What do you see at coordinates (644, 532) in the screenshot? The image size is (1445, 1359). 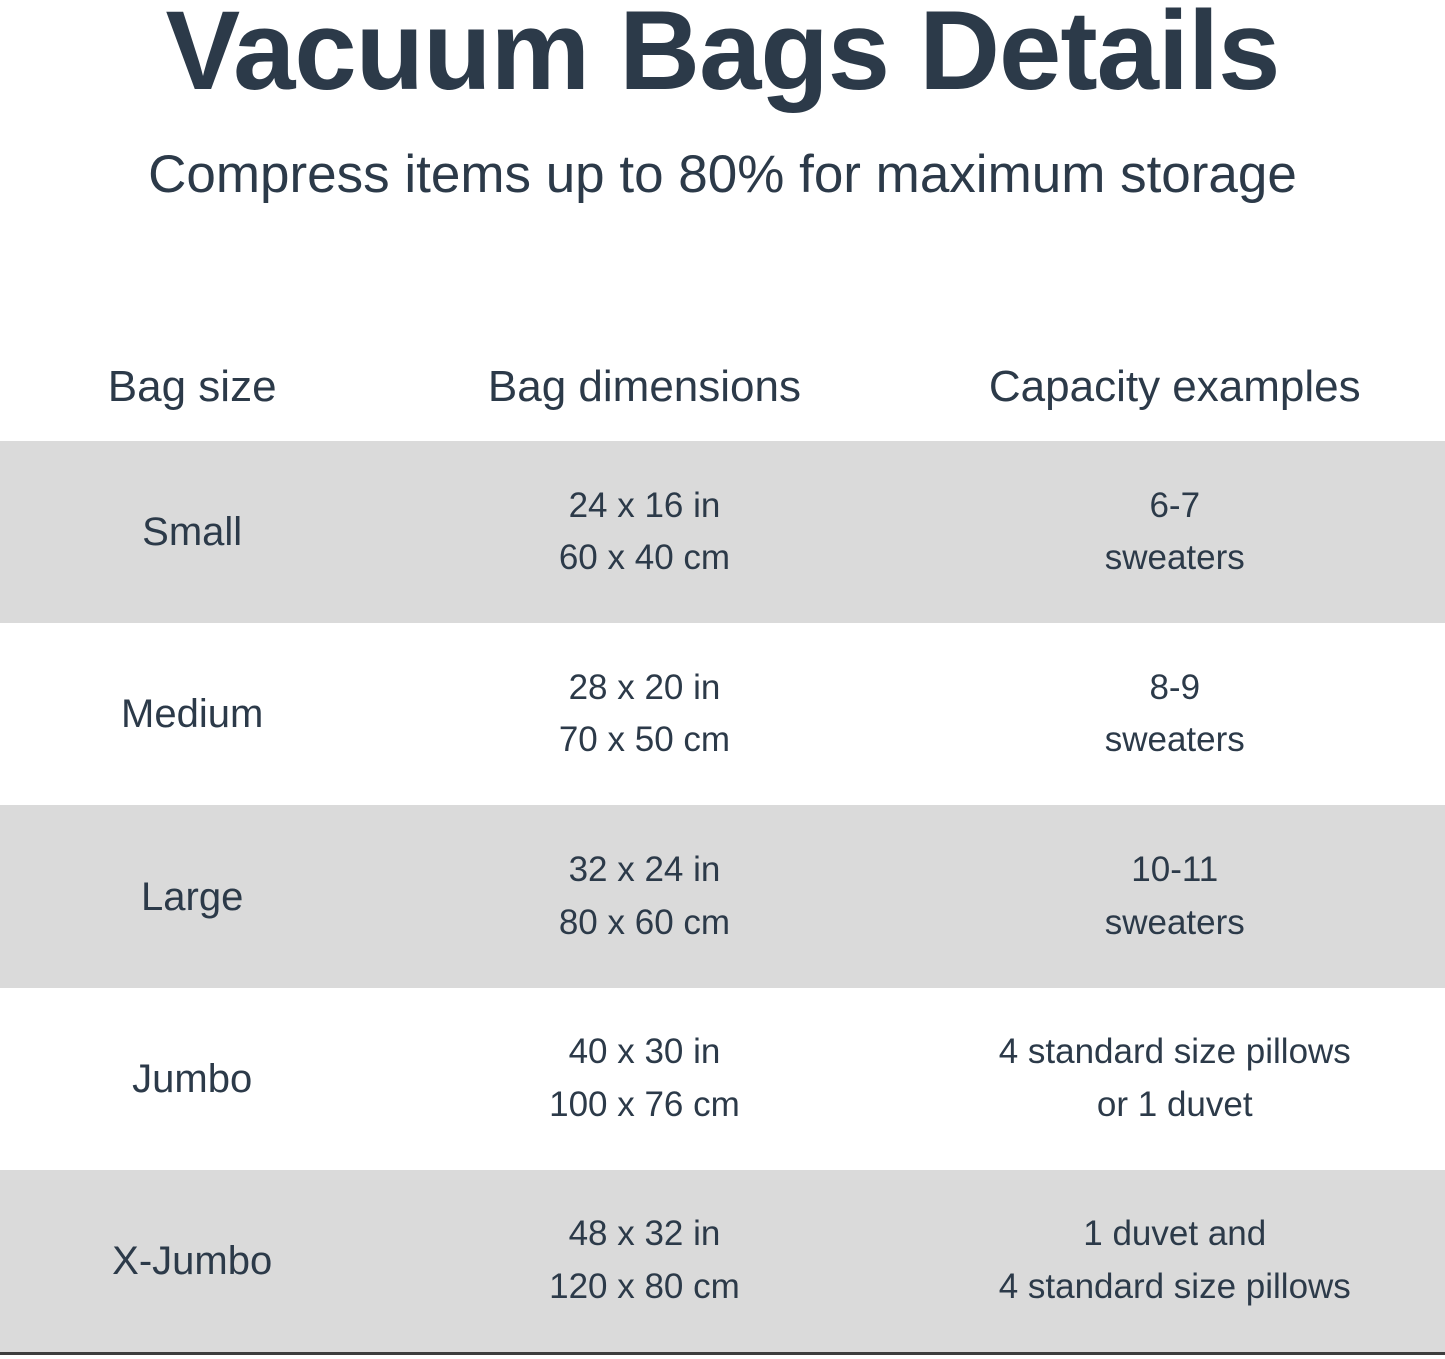 I see `bag-dimensions-cell: 24 x 16 in 60 x 40 cm` at bounding box center [644, 532].